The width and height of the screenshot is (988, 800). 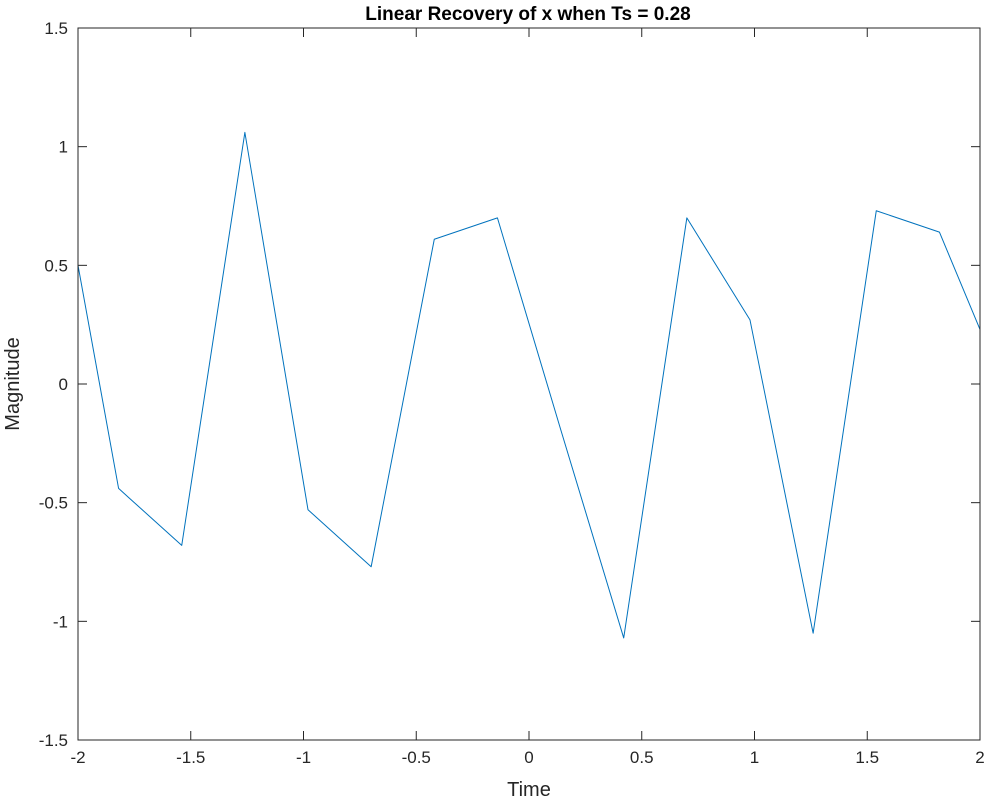 I want to click on y-tick-label: 1, so click(x=63, y=147).